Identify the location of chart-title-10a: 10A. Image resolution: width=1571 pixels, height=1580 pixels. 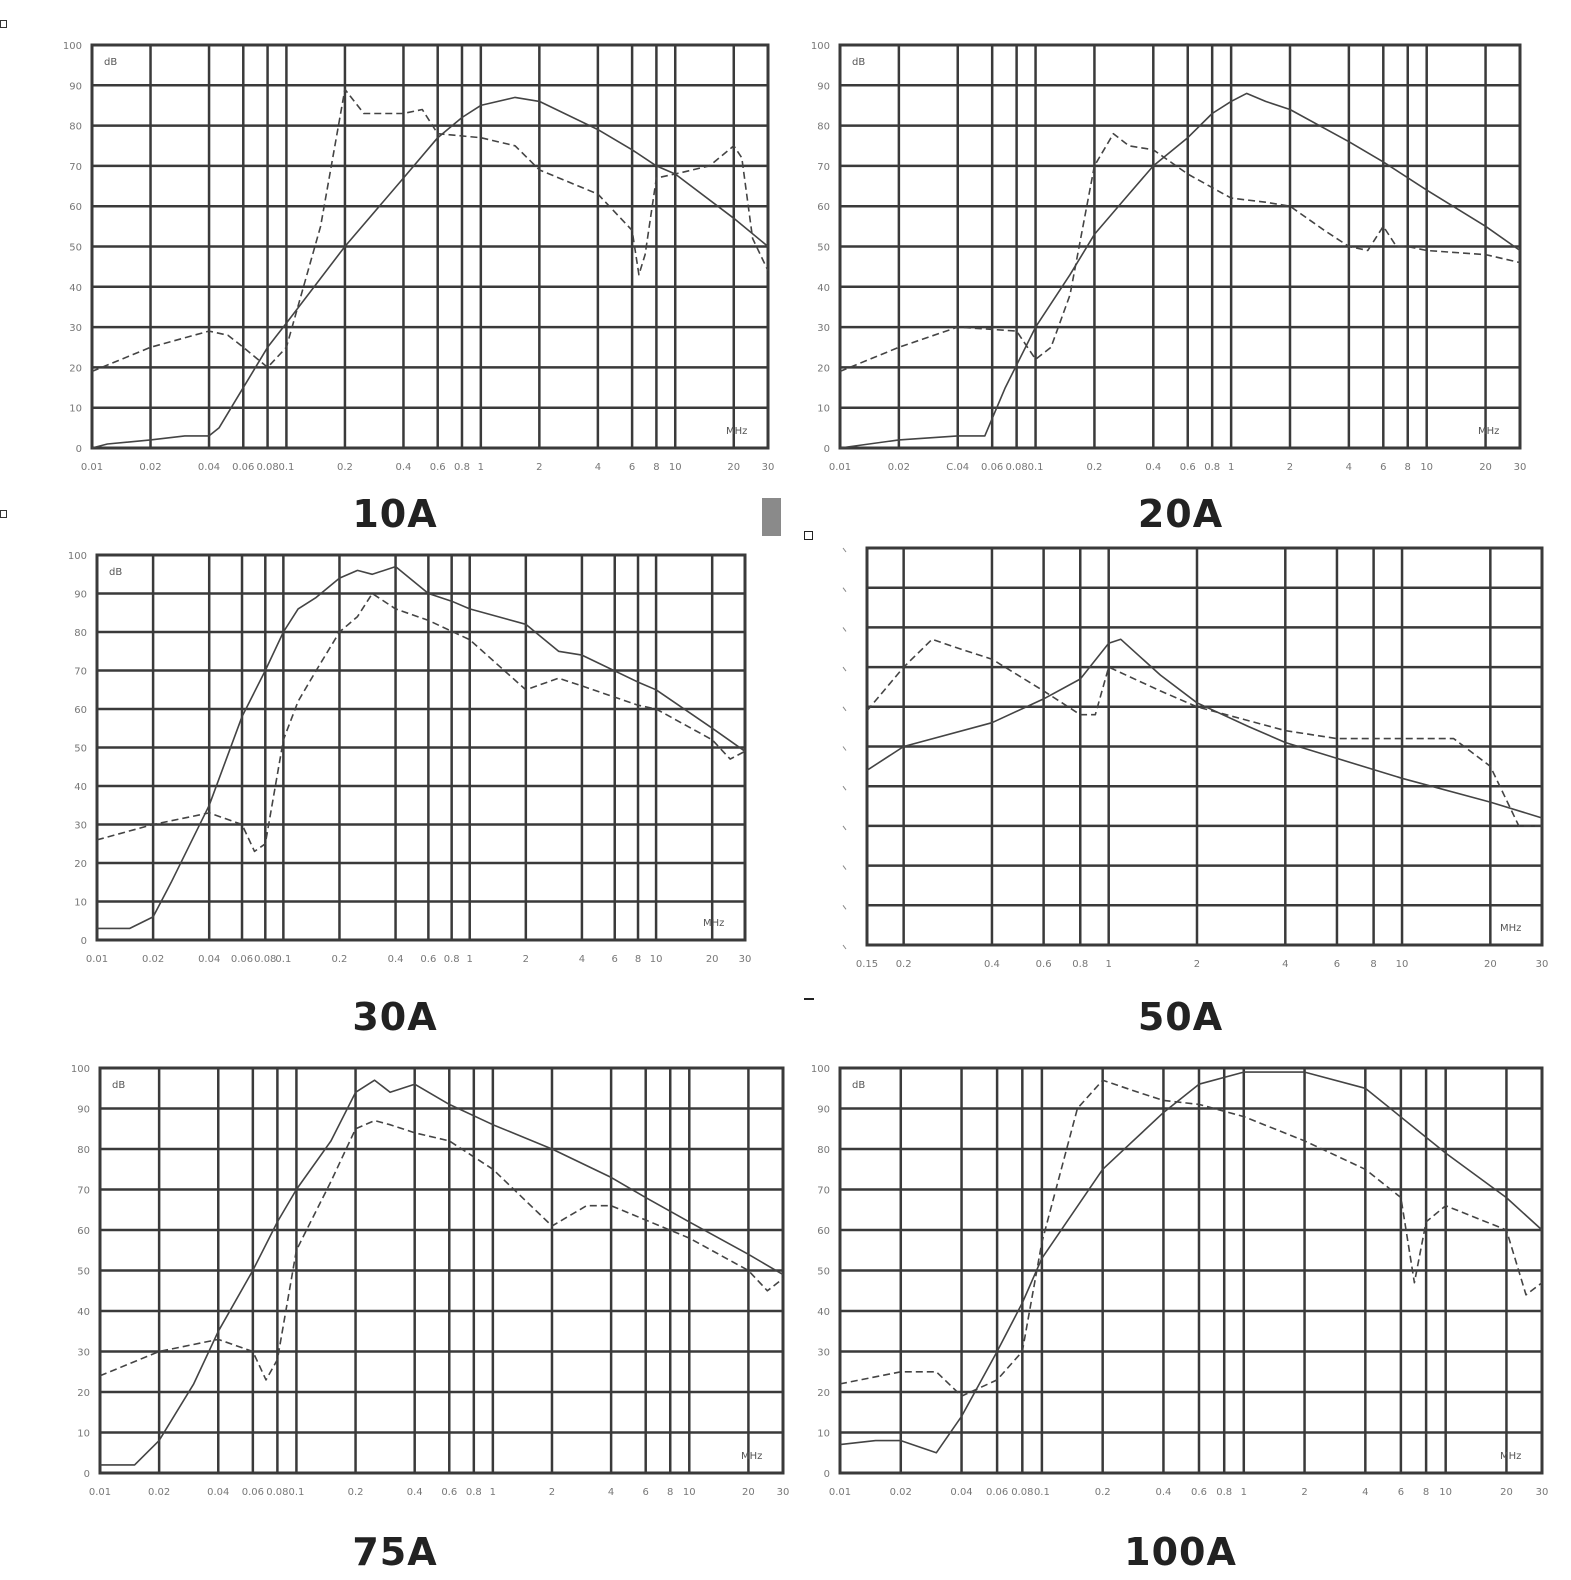
(395, 514).